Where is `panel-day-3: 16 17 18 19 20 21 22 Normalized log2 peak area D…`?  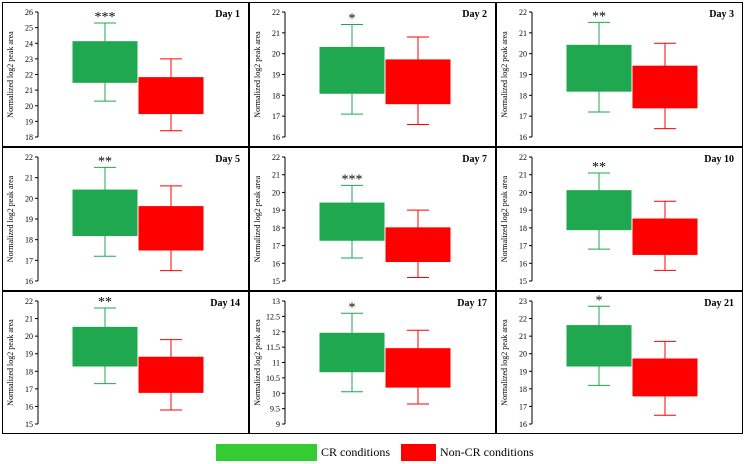
panel-day-3: 16 17 18 19 20 21 22 Normalized log2 peak area D… is located at coordinates (619, 74).